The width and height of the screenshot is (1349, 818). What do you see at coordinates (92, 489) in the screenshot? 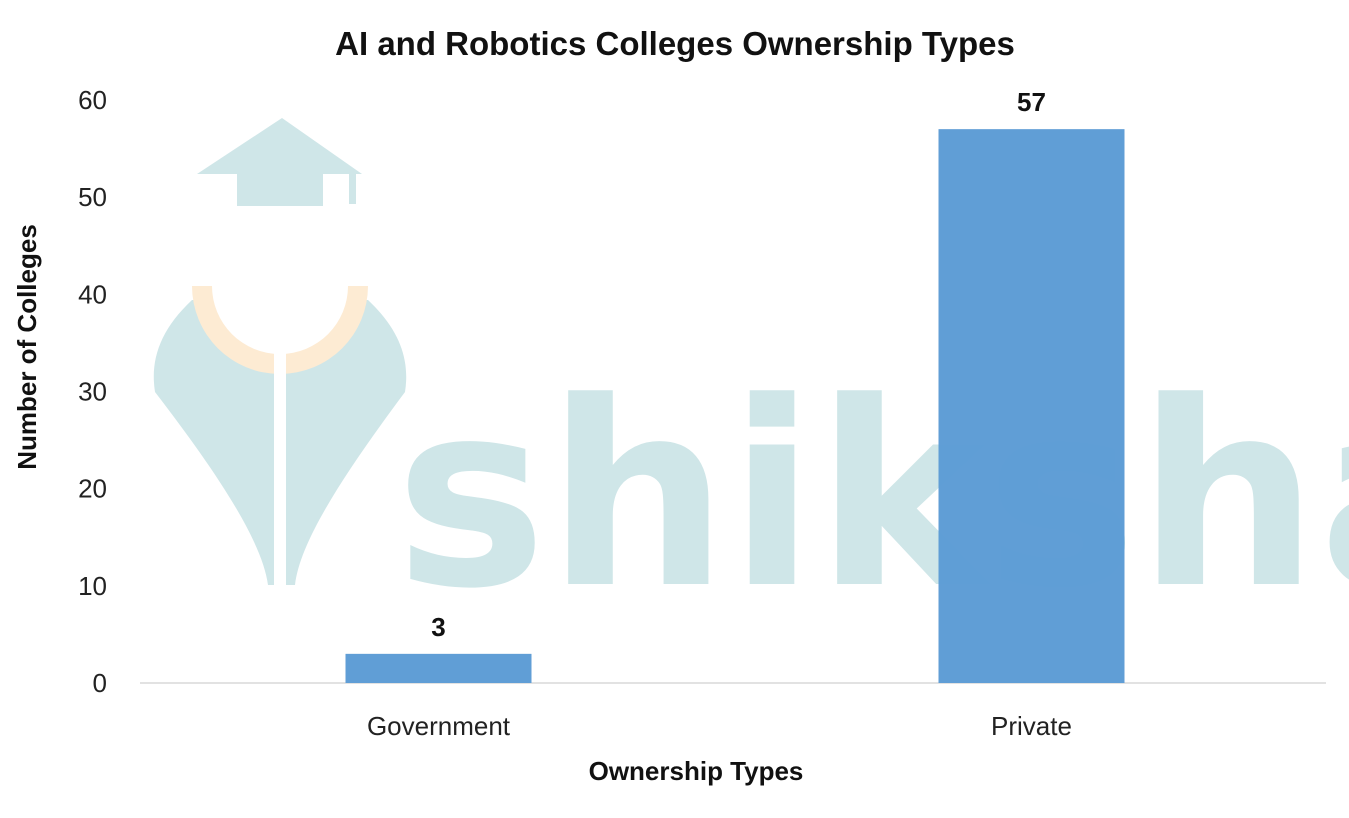
I see `y-tick-label: 20` at bounding box center [92, 489].